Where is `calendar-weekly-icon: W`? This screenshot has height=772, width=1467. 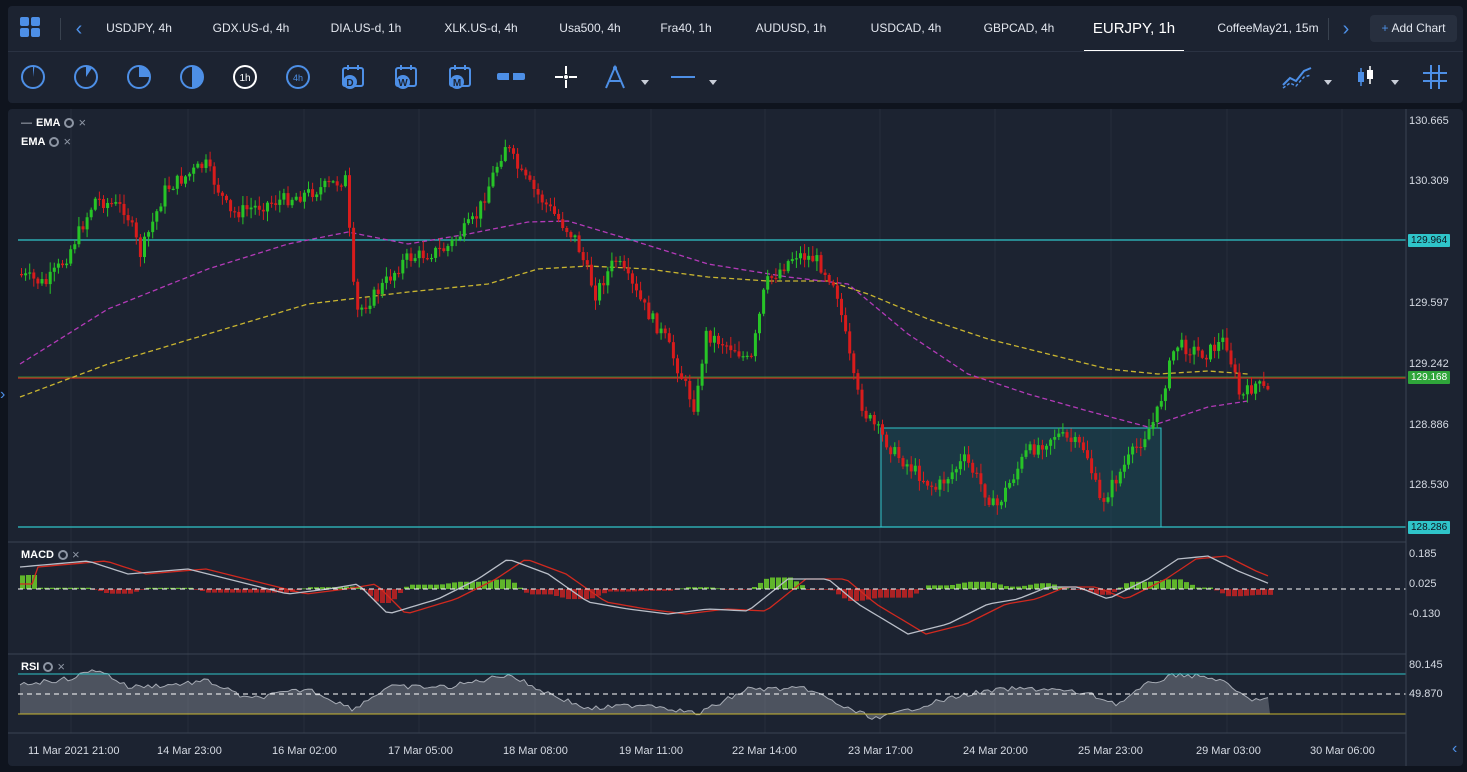 calendar-weekly-icon: W is located at coordinates (406, 77).